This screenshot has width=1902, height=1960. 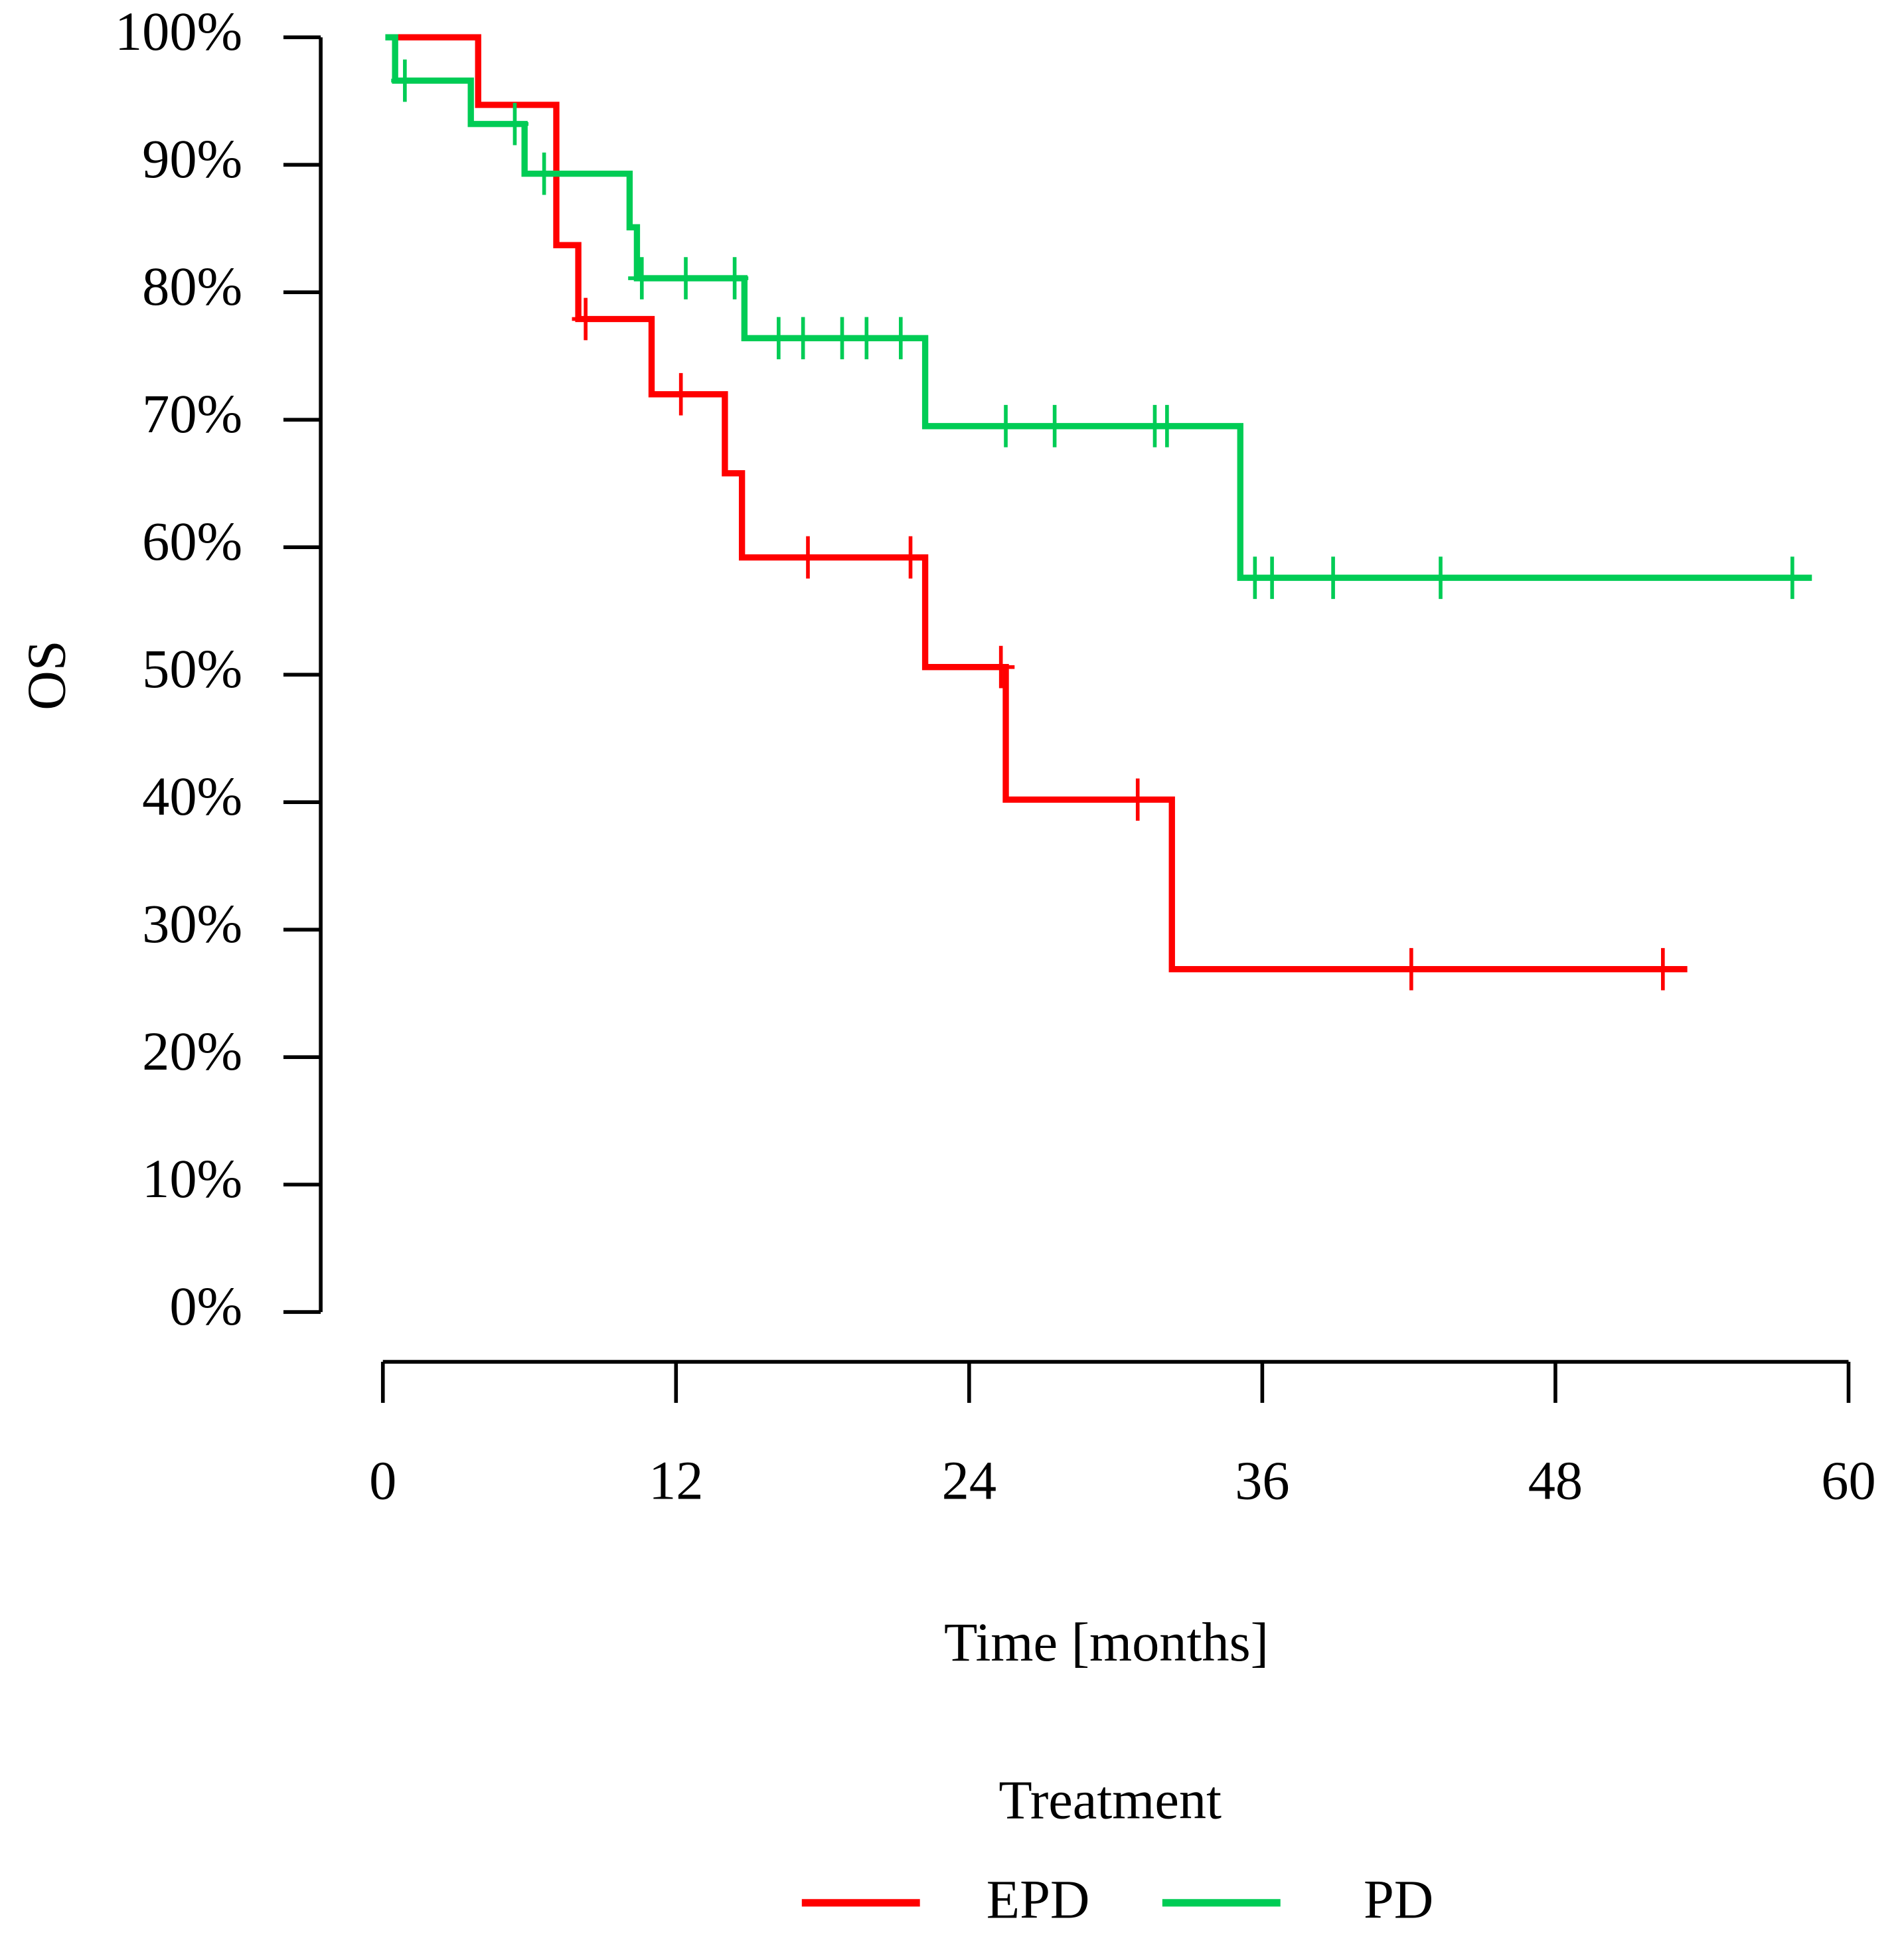 What do you see at coordinates (205, 1306) in the screenshot?
I see `y-tick-label: 0%` at bounding box center [205, 1306].